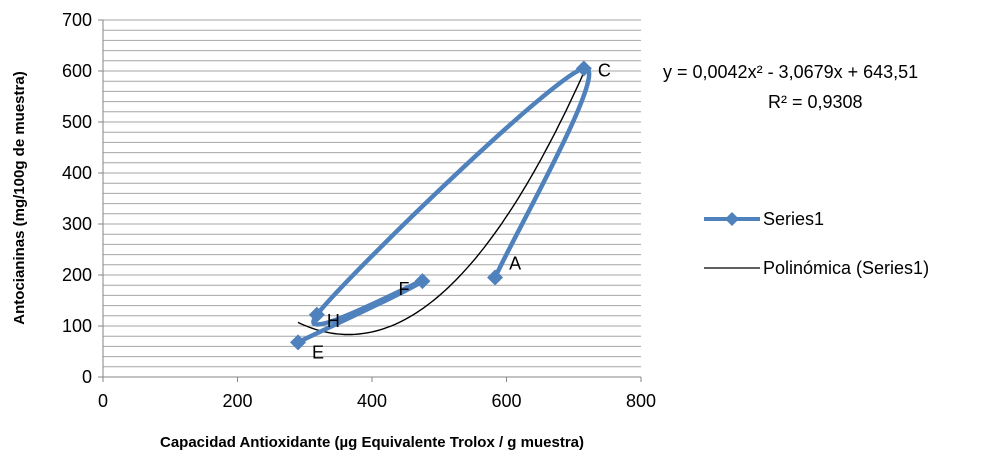  What do you see at coordinates (506, 401) in the screenshot?
I see `x-tick-label: 600` at bounding box center [506, 401].